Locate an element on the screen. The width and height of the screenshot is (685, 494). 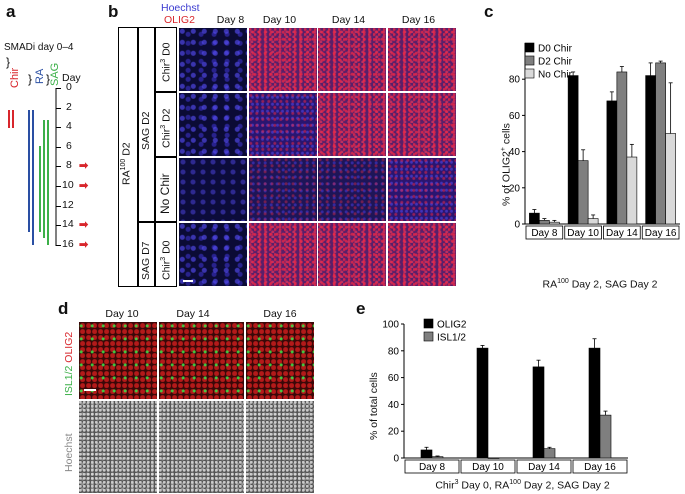
b-img-r3-day8 is located at coordinates (213, 189).